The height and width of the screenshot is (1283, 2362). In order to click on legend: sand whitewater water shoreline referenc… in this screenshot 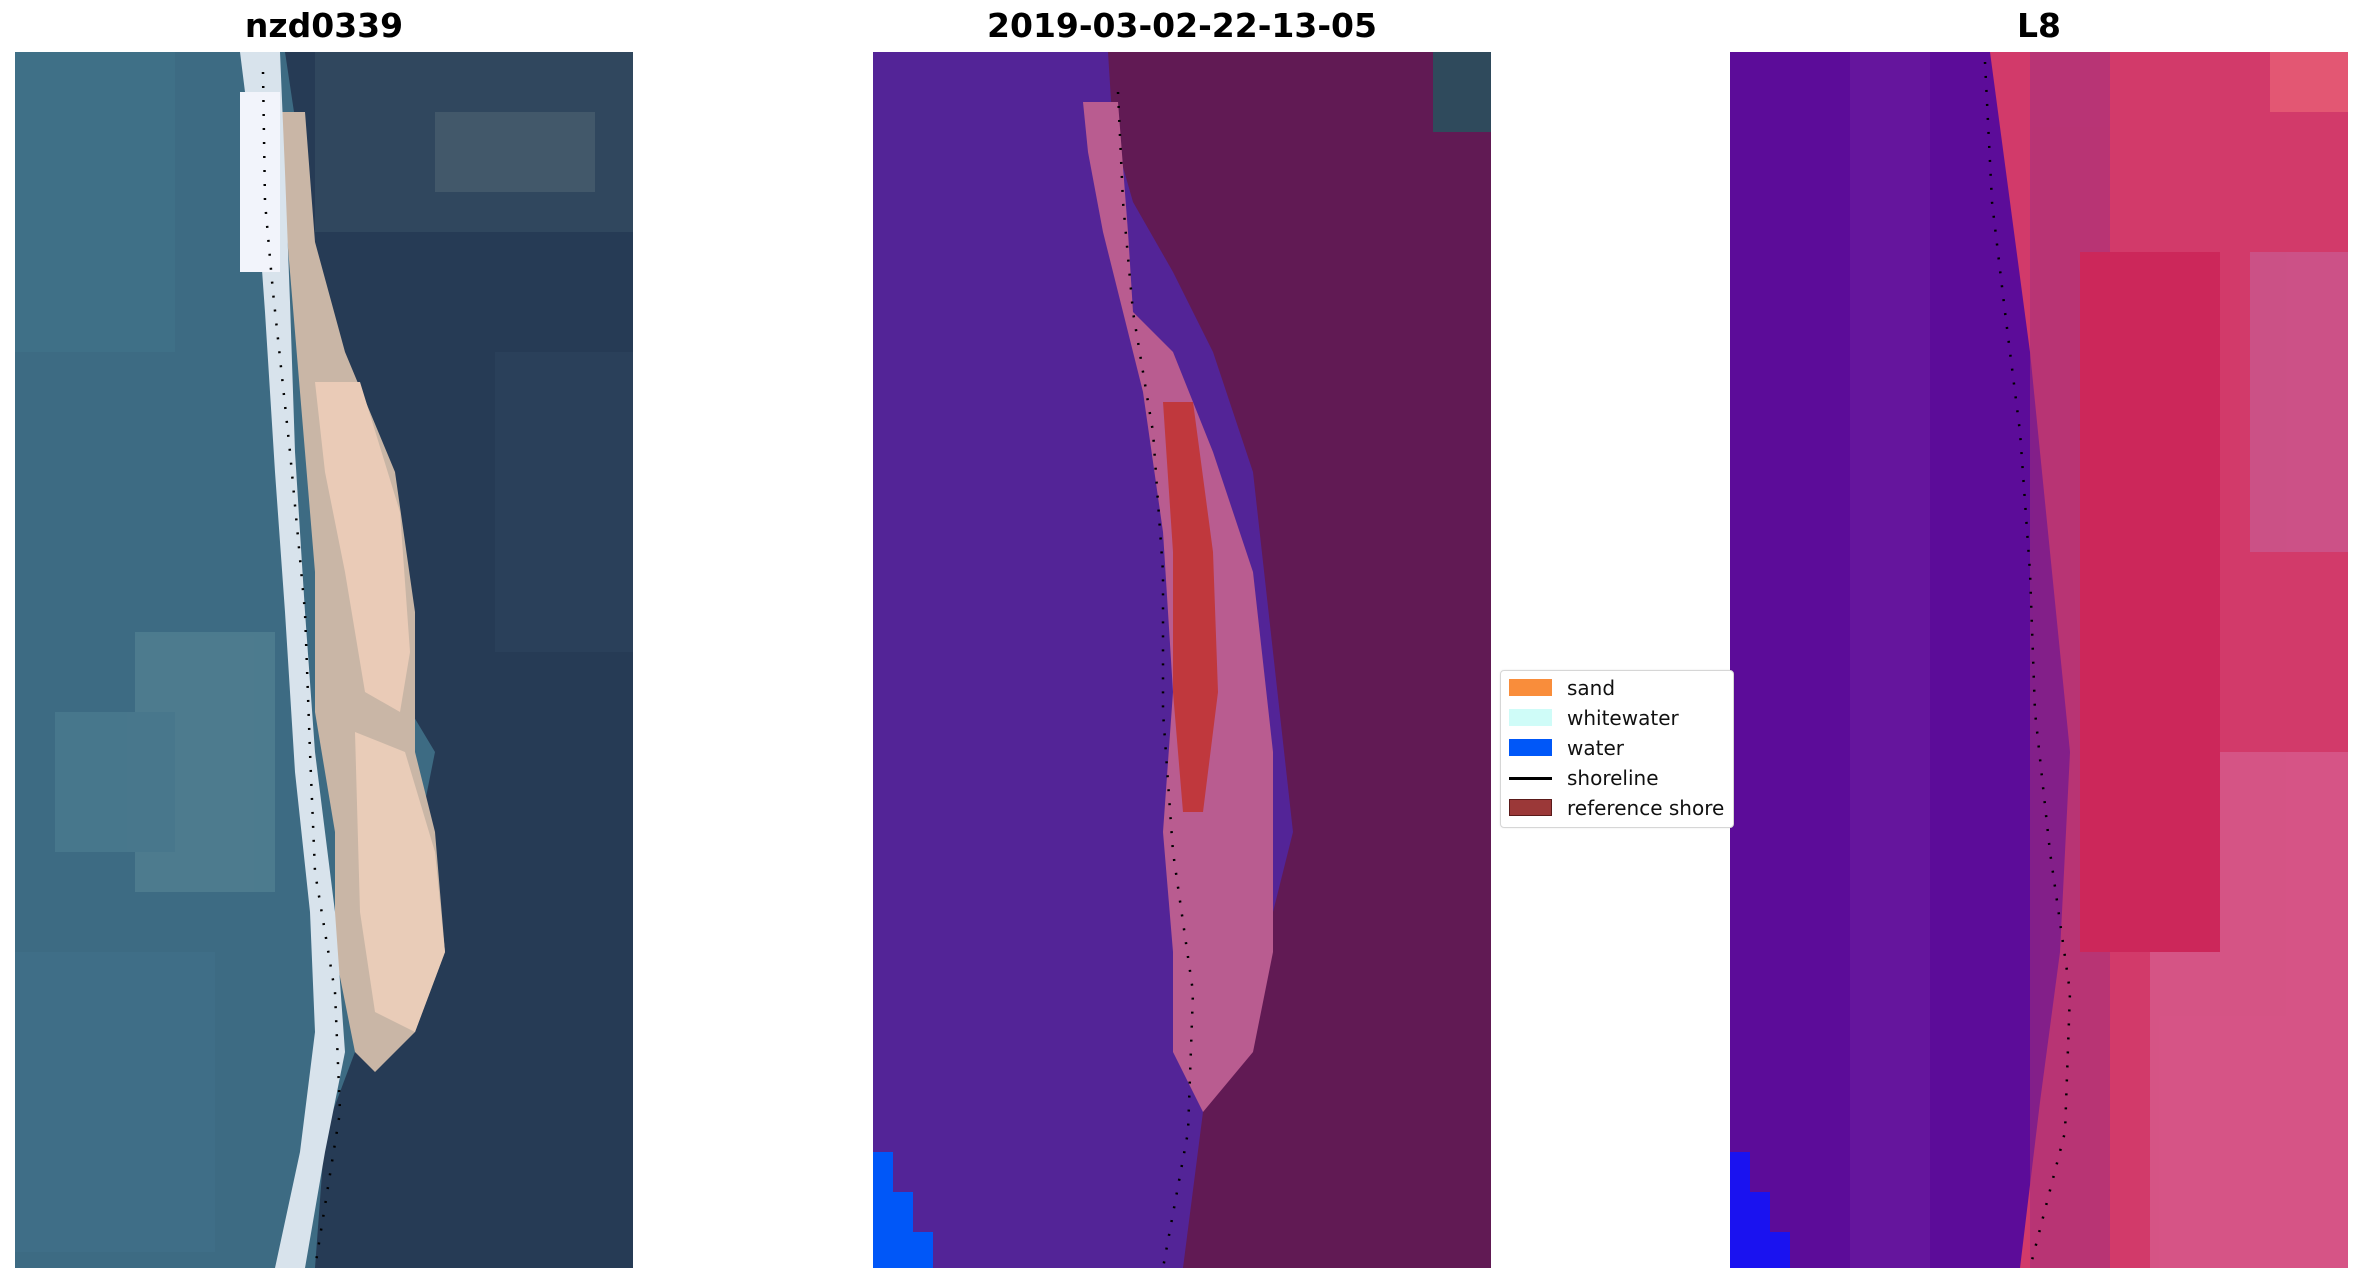, I will do `click(1617, 749)`.